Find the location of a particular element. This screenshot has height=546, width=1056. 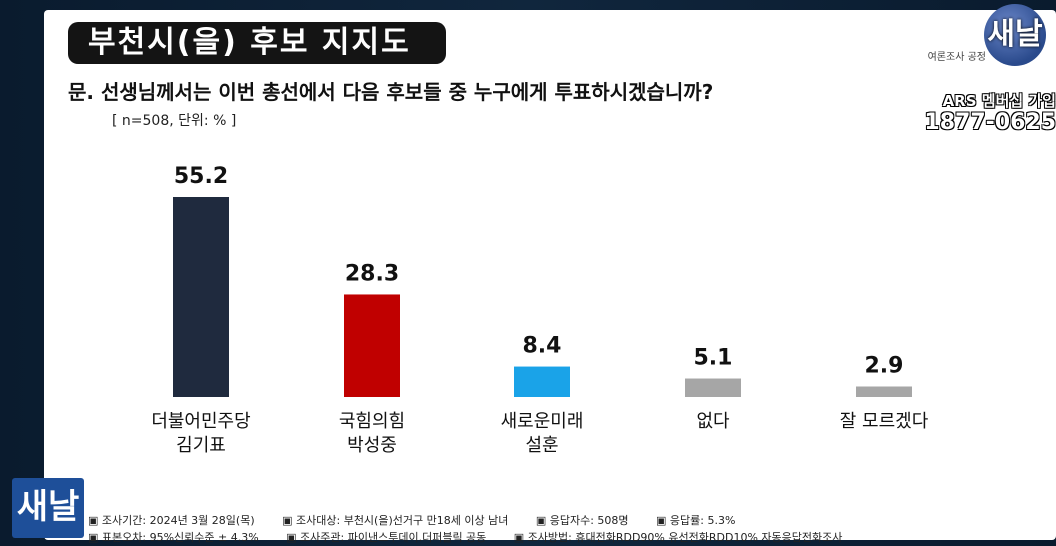

value-label-3: 5.1 is located at coordinates (713, 358).